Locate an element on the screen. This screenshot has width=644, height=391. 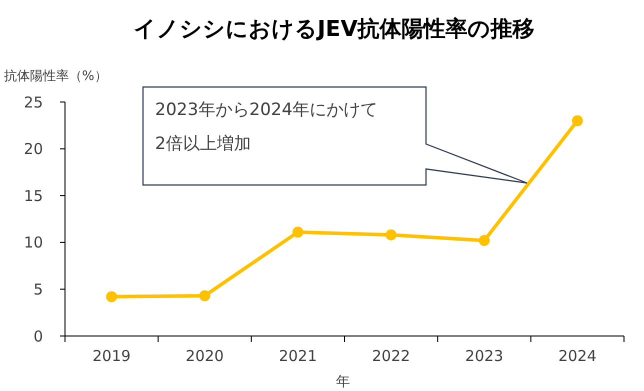
x-tick-label: 2020 is located at coordinates (205, 356).